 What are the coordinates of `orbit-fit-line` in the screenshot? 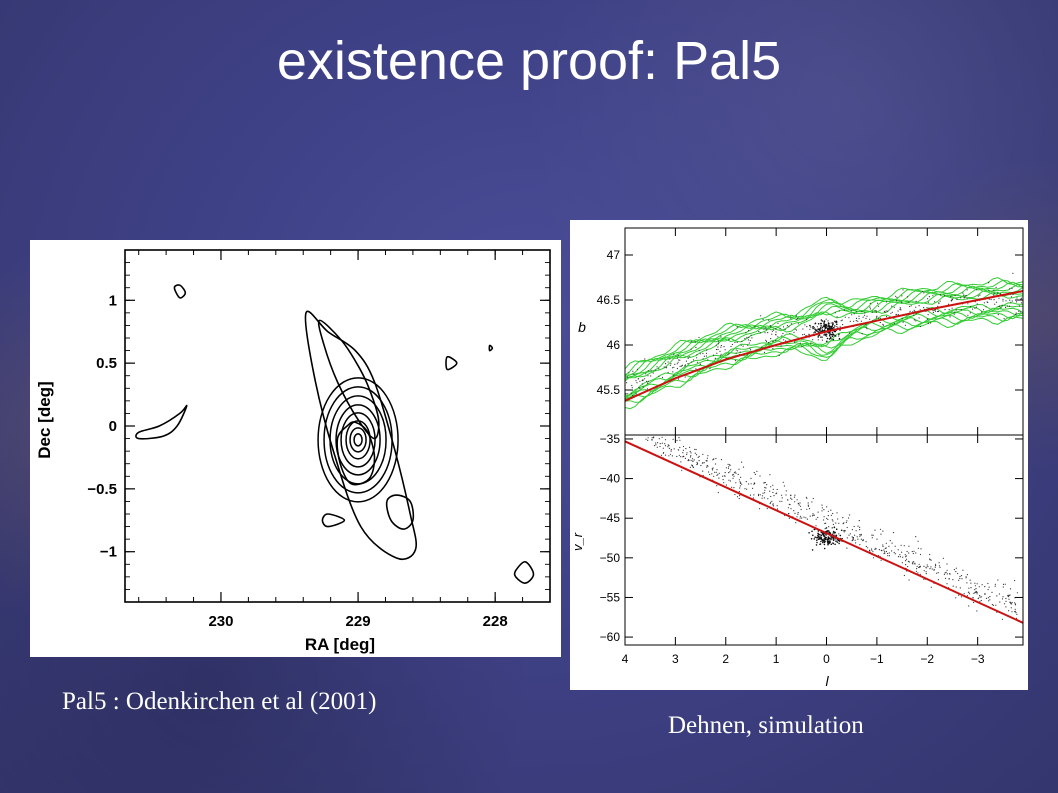 It's located at (824, 346).